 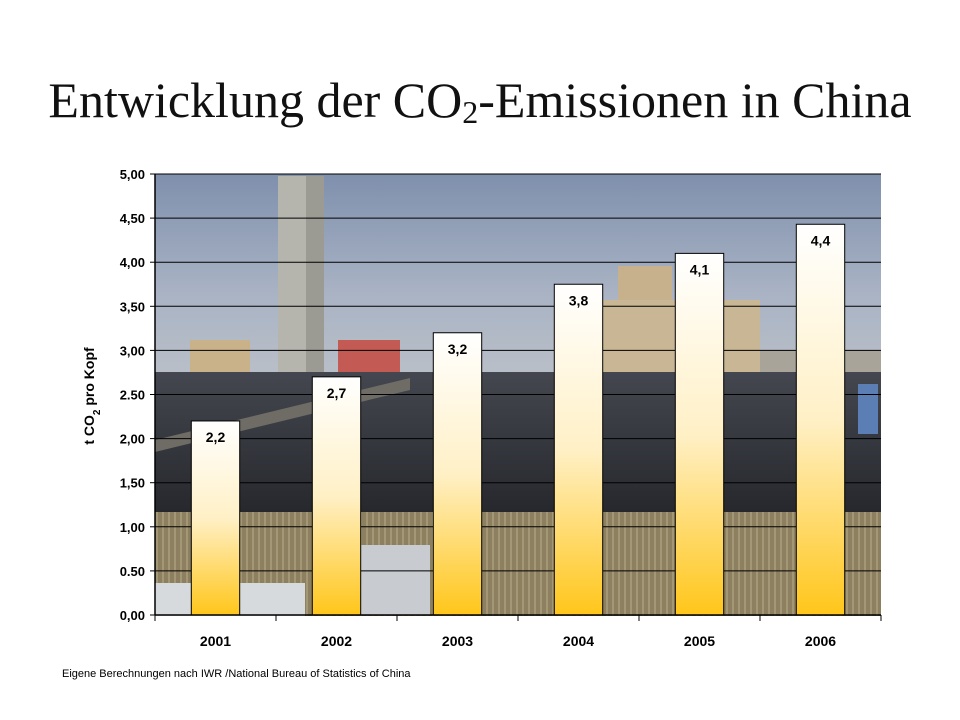 I want to click on shed, so click(x=395, y=580).